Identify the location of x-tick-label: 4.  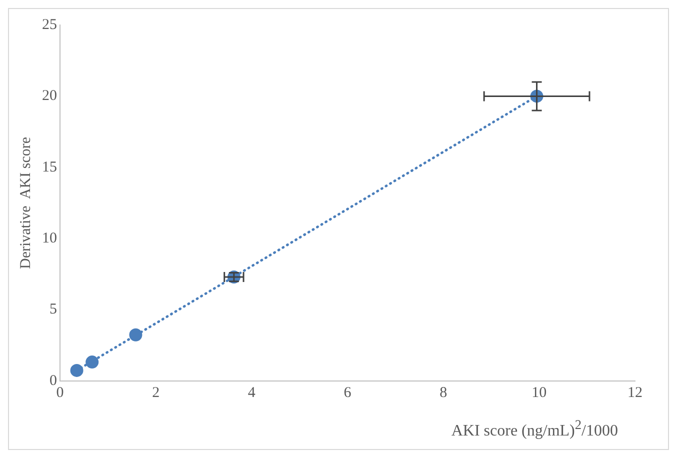
(252, 392).